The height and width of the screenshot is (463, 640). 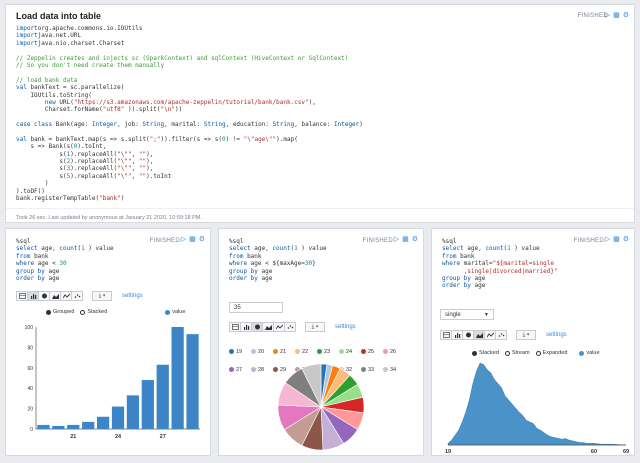 What do you see at coordinates (284, 352) in the screenshot?
I see `legend-item: 21` at bounding box center [284, 352].